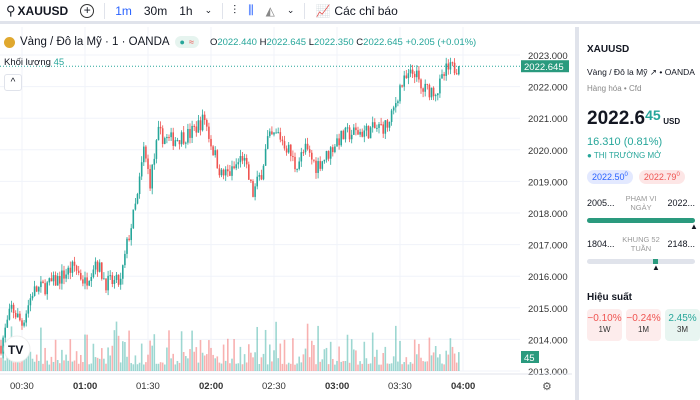 This screenshot has height=400, width=700. I want to click on collapse-legend-button: ^, so click(13, 82).